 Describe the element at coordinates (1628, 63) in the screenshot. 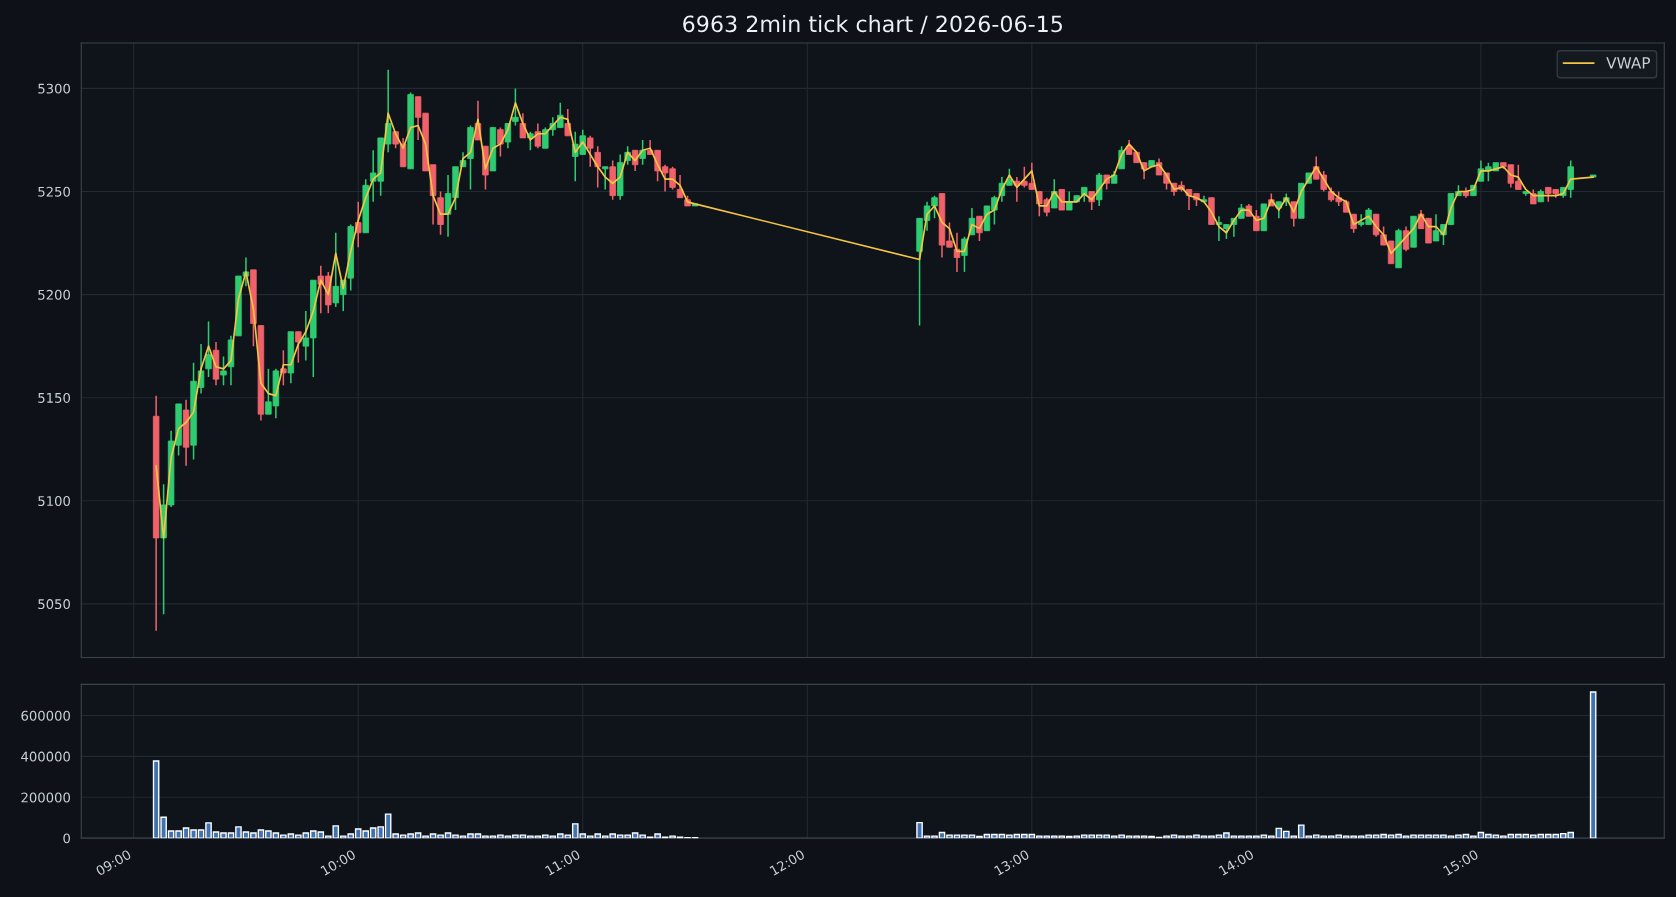

I see `legend-label: VWAP` at that location.